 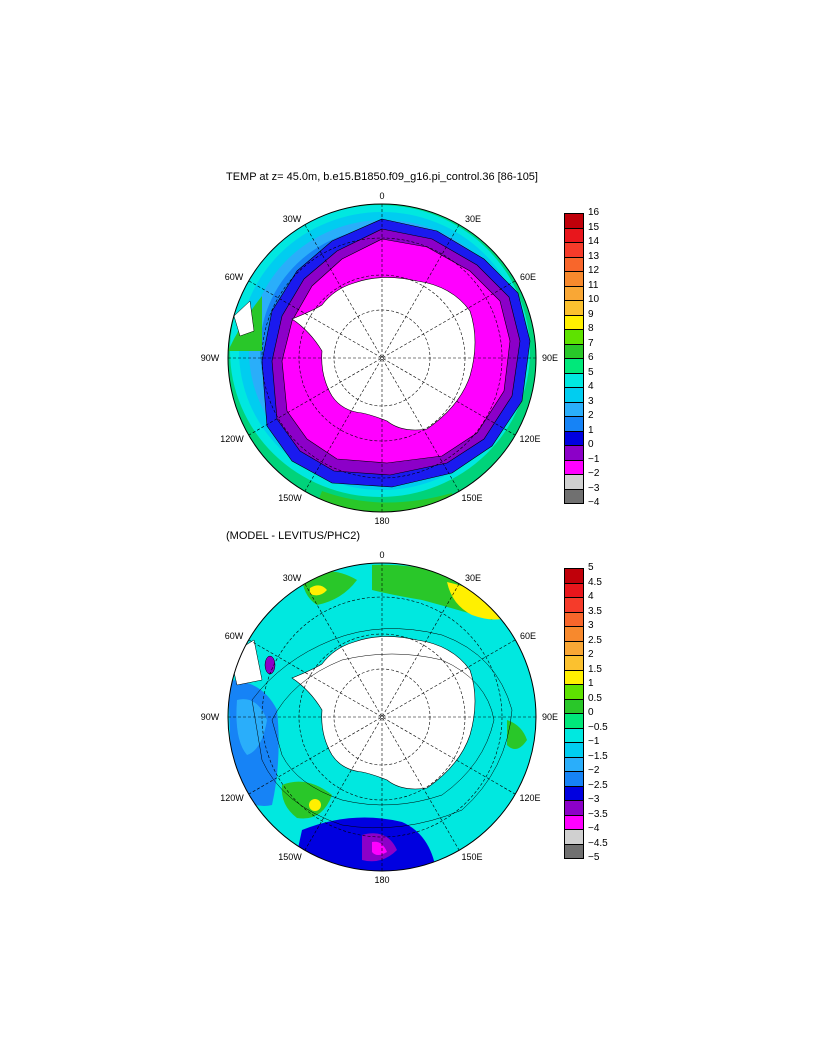 What do you see at coordinates (382, 880) in the screenshot?
I see `panel2-lon-bottom: 180` at bounding box center [382, 880].